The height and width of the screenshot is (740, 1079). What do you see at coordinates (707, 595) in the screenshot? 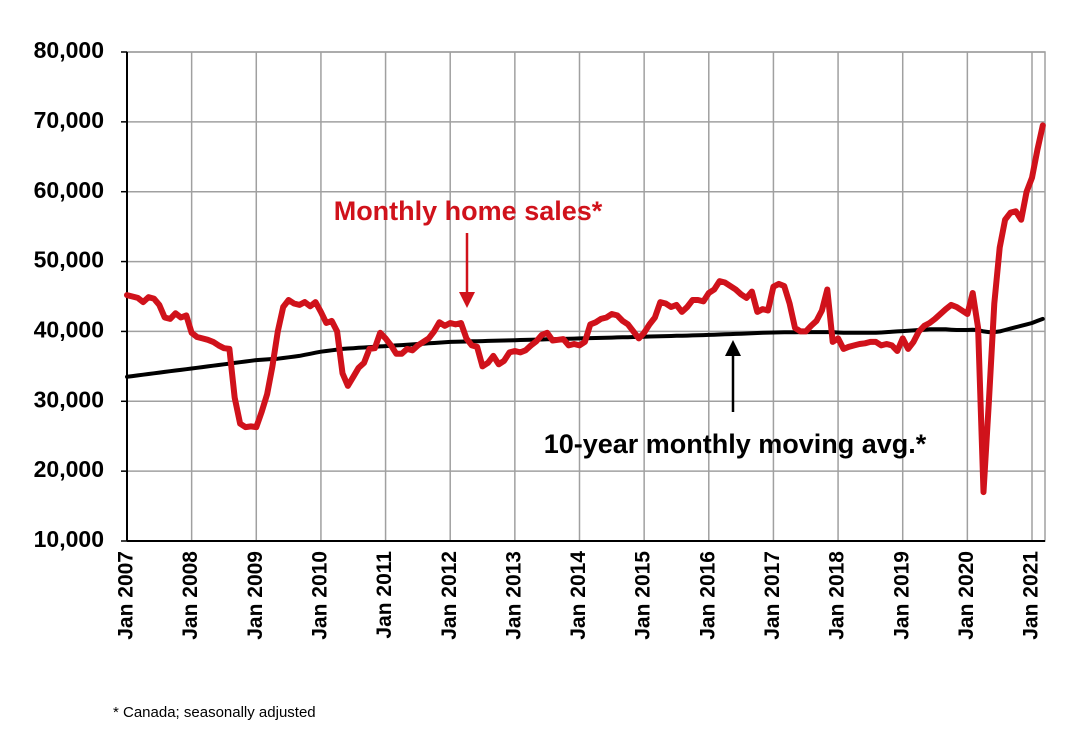
I see `x-tick-label: Jan 2016` at bounding box center [707, 595].